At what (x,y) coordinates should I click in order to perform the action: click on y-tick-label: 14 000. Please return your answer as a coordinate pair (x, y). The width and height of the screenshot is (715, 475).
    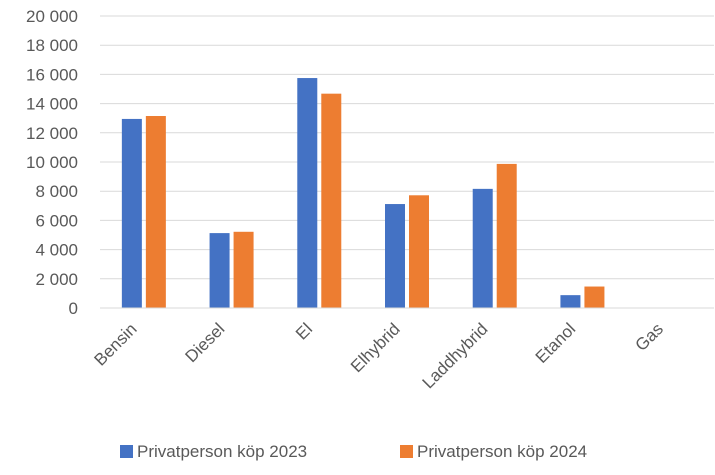
    Looking at the image, I should click on (52, 104).